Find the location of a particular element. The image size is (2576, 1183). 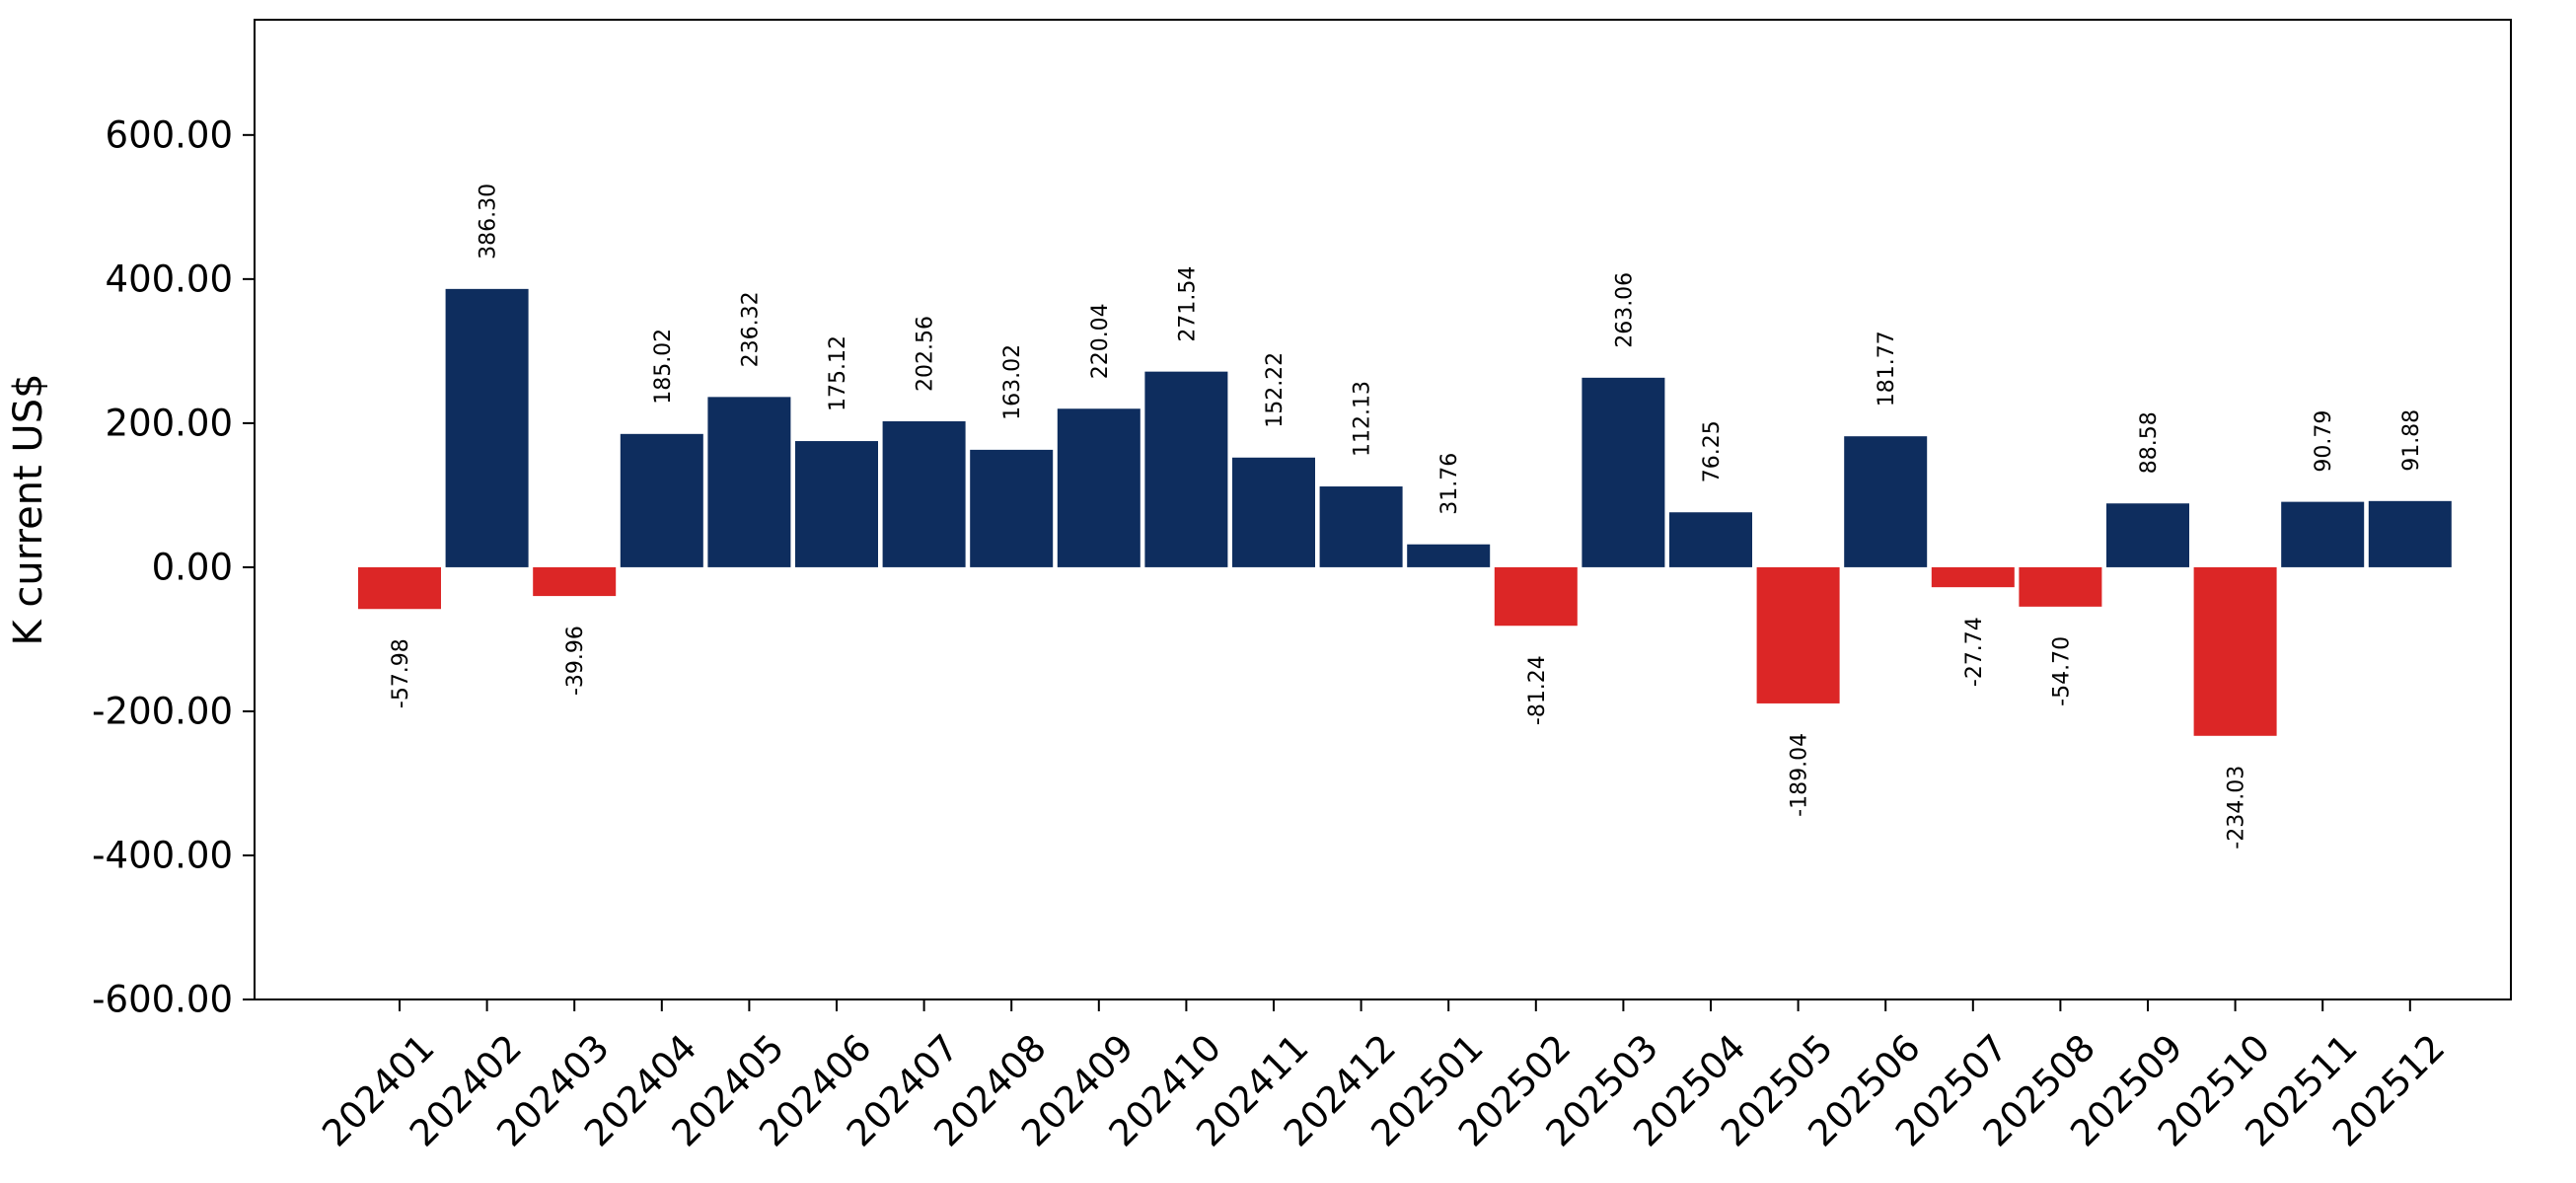

data-label-202405: 236.32 is located at coordinates (750, 329).